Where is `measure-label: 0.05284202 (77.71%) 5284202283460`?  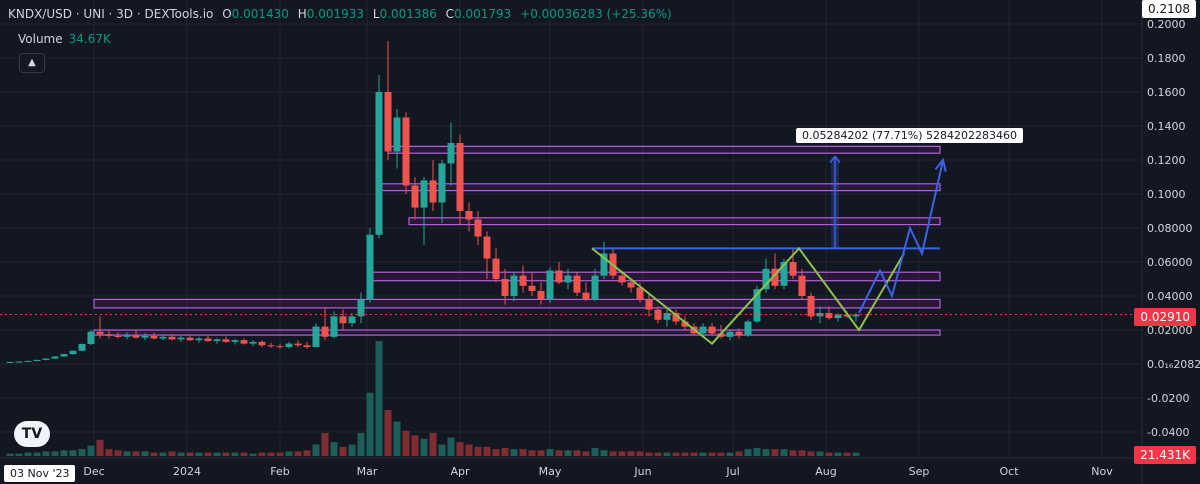
measure-label: 0.05284202 (77.71%) 5284202283460 is located at coordinates (909, 135).